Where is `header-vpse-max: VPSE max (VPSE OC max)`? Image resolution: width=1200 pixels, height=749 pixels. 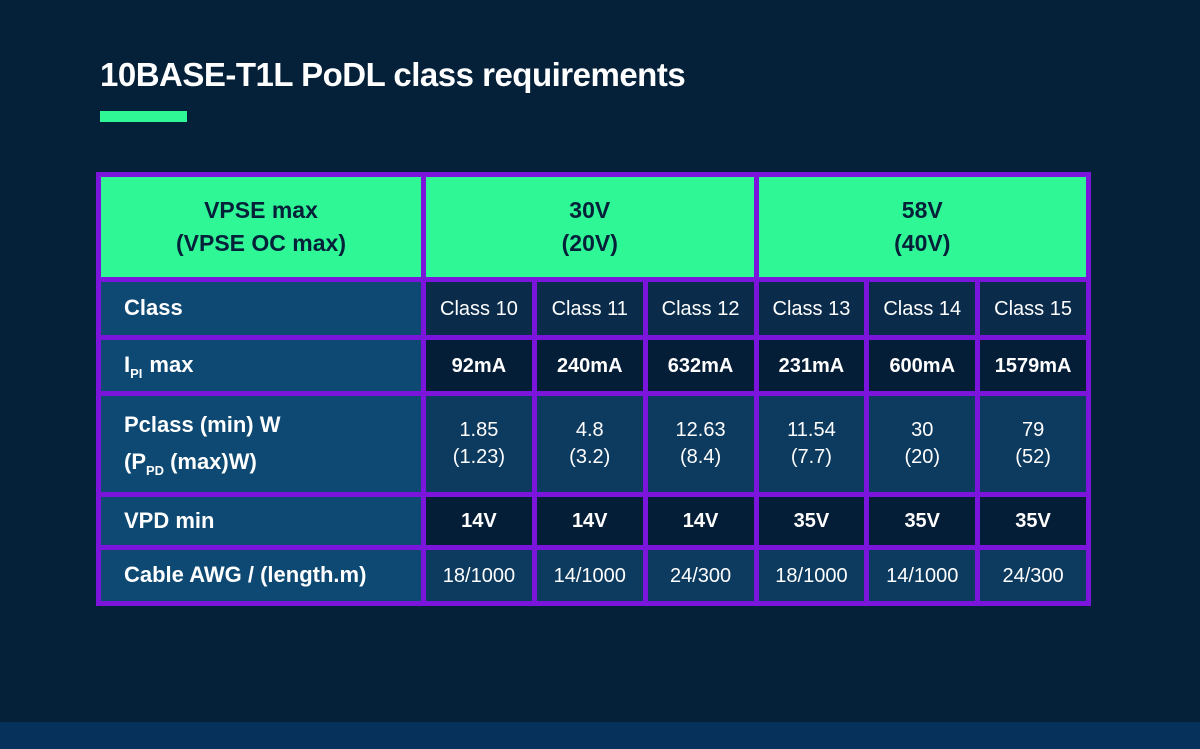 header-vpse-max: VPSE max (VPSE OC max) is located at coordinates (261, 227).